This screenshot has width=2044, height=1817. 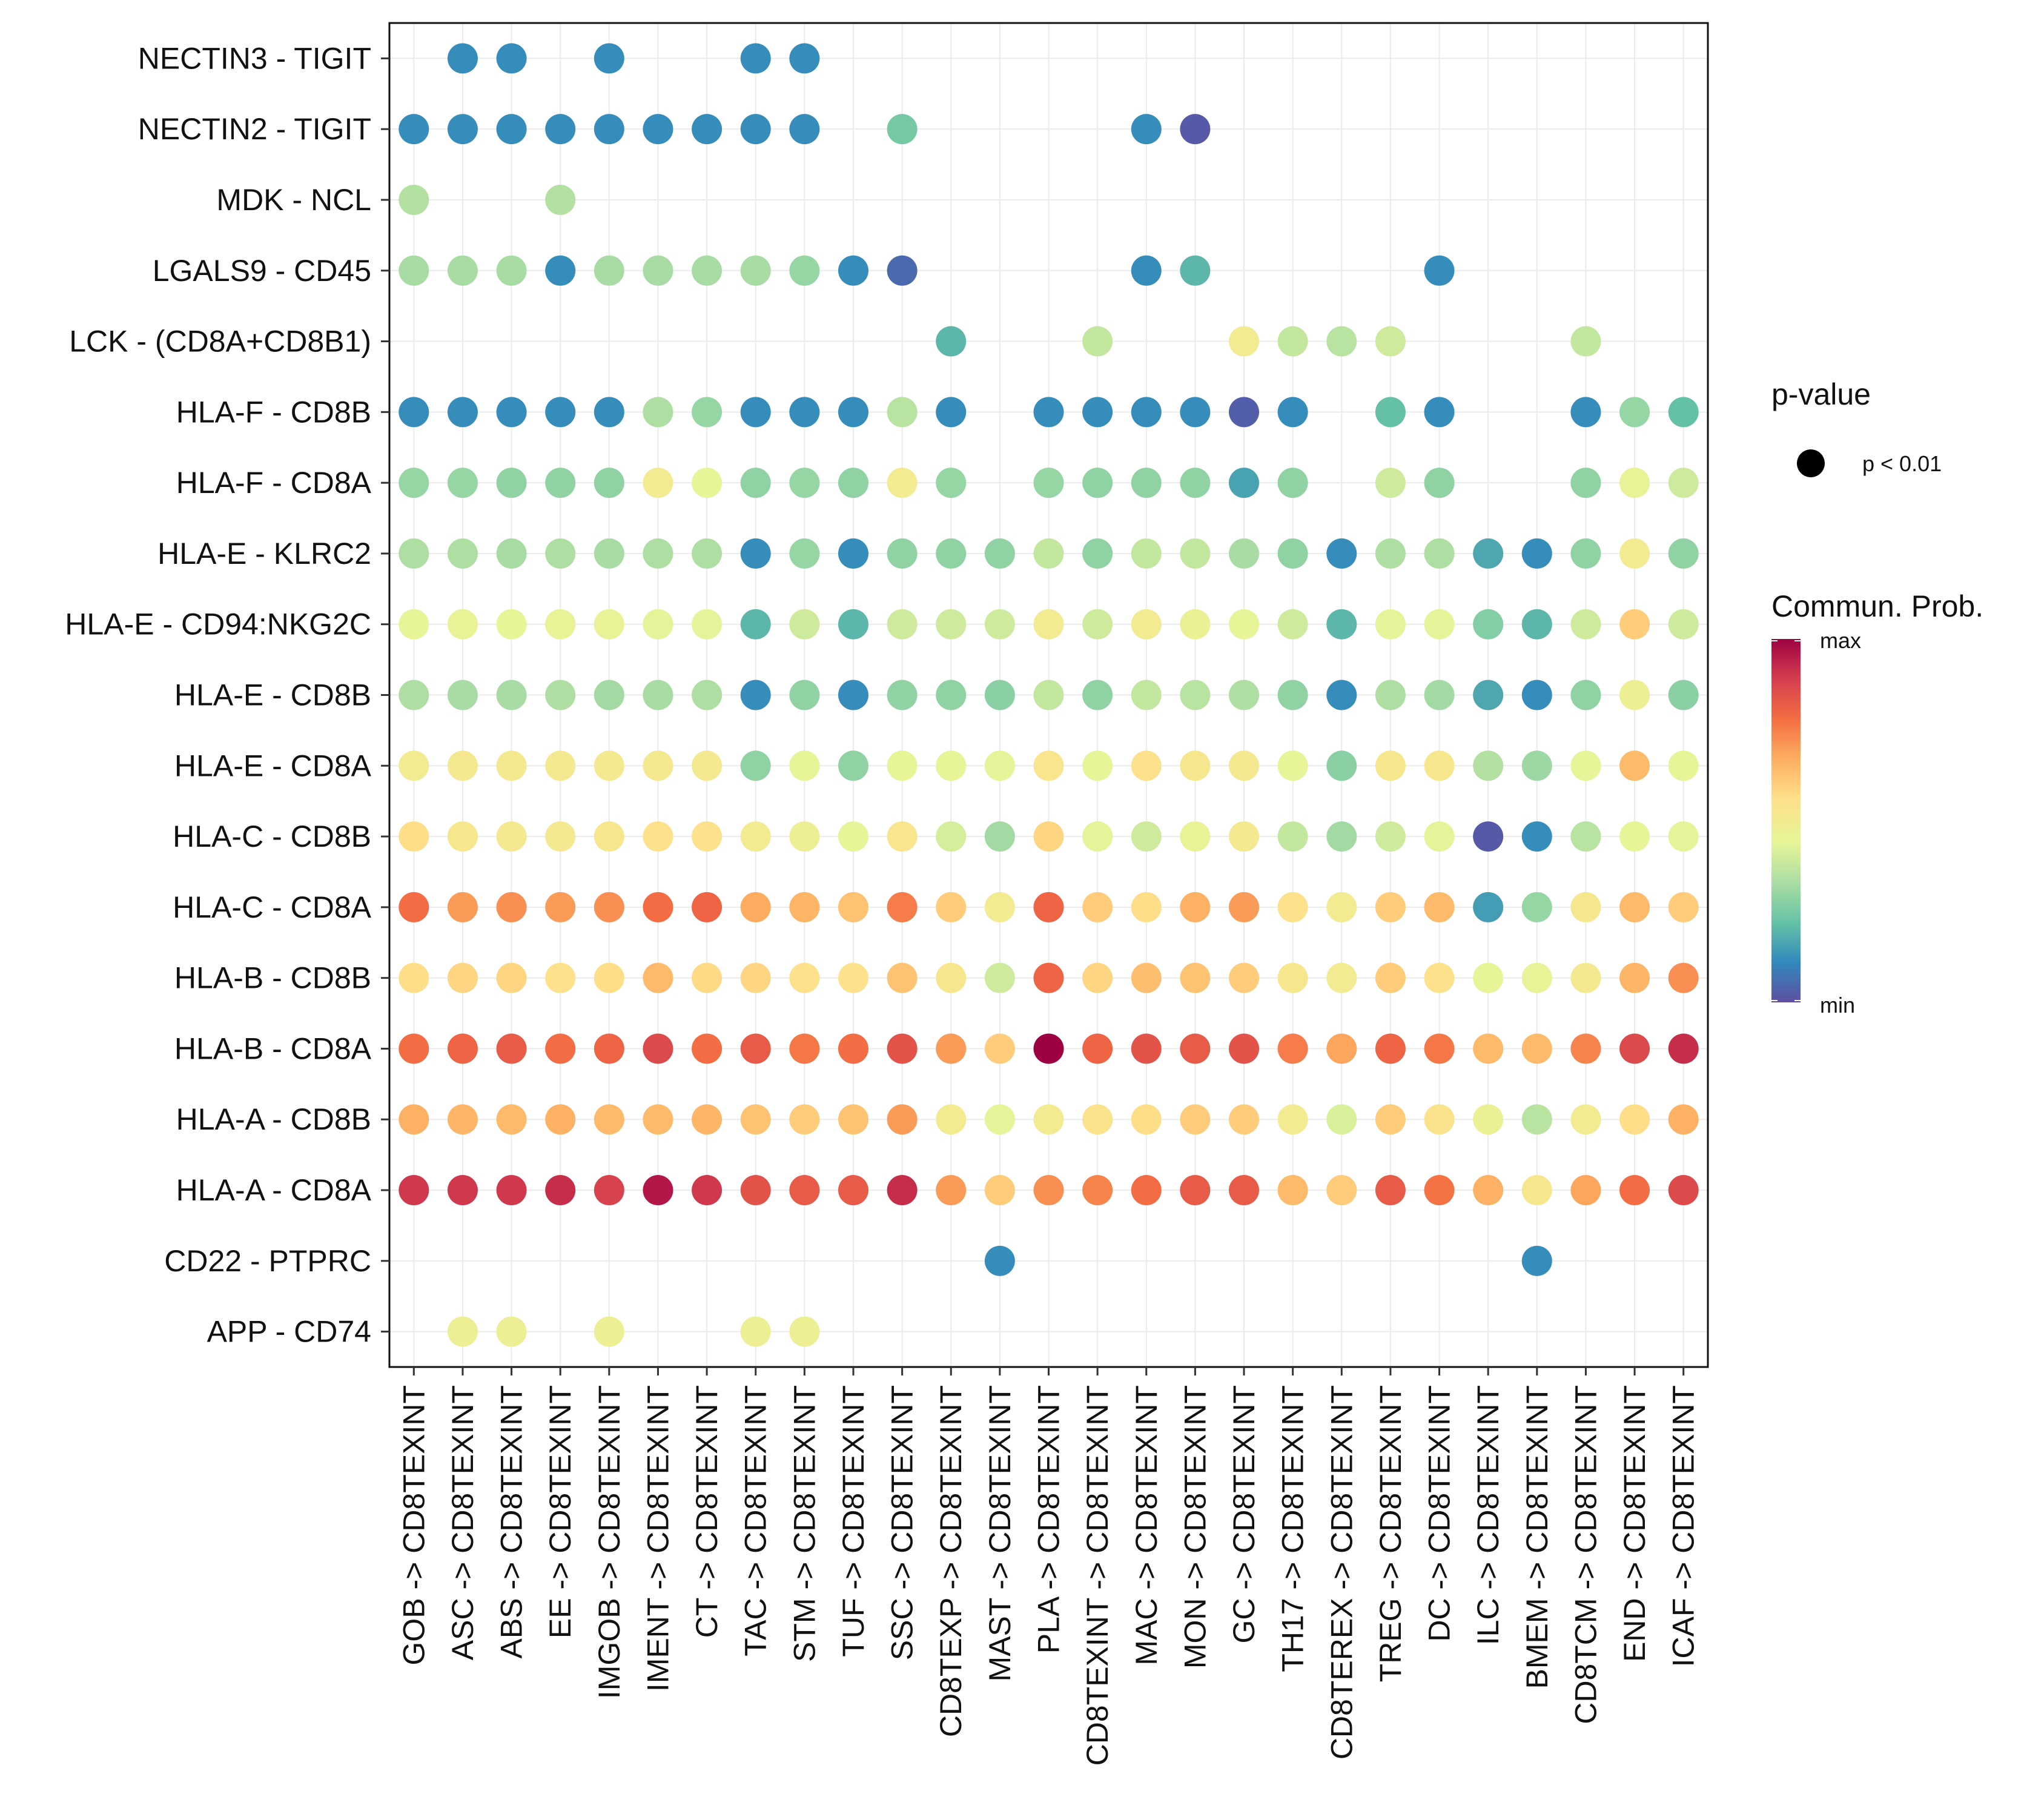 What do you see at coordinates (756, 1521) in the screenshot?
I see `x-tick-label: TAC -> CD8TEXINT` at bounding box center [756, 1521].